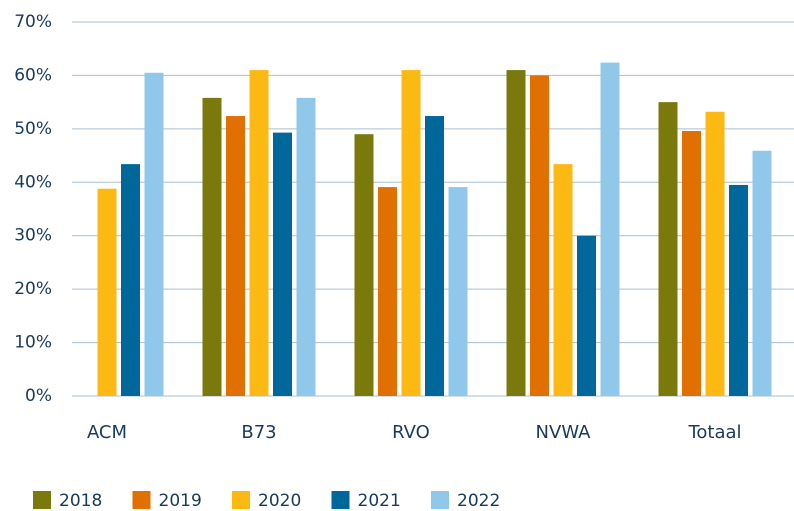 Image resolution: width=794 pixels, height=511 pixels. What do you see at coordinates (180, 501) in the screenshot?
I see `legend-label: 2019` at bounding box center [180, 501].